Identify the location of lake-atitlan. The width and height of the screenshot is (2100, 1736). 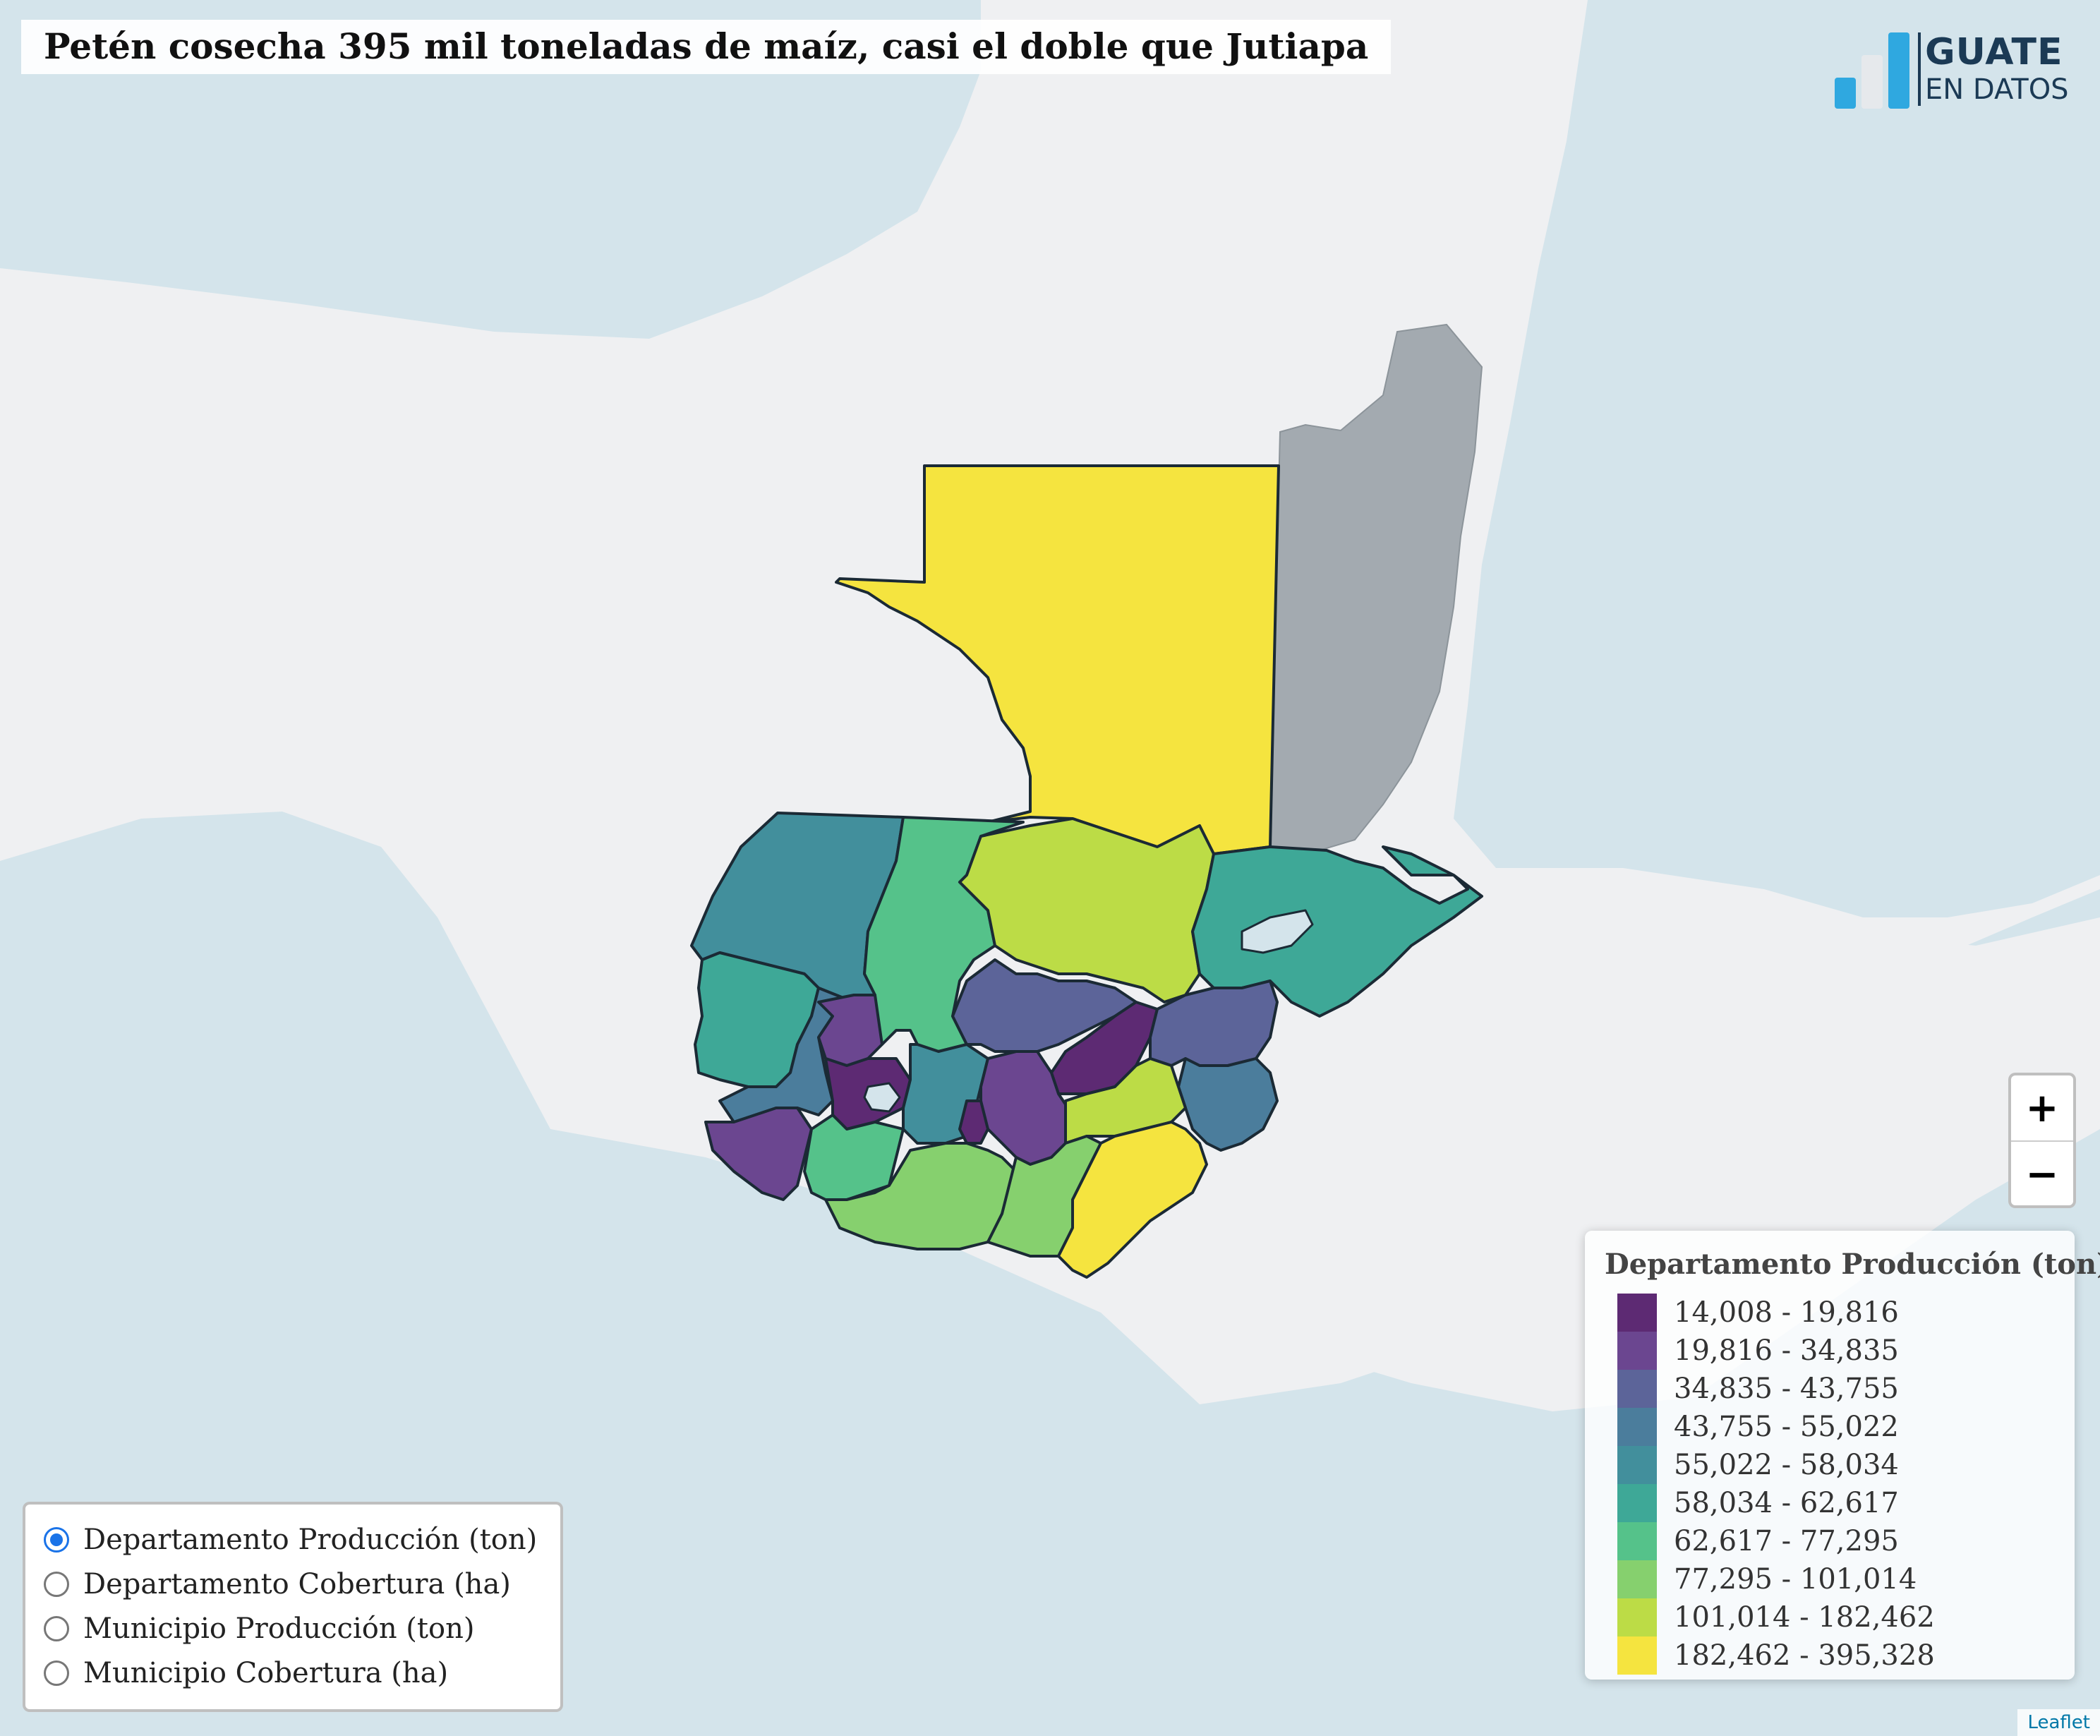
(882, 1097).